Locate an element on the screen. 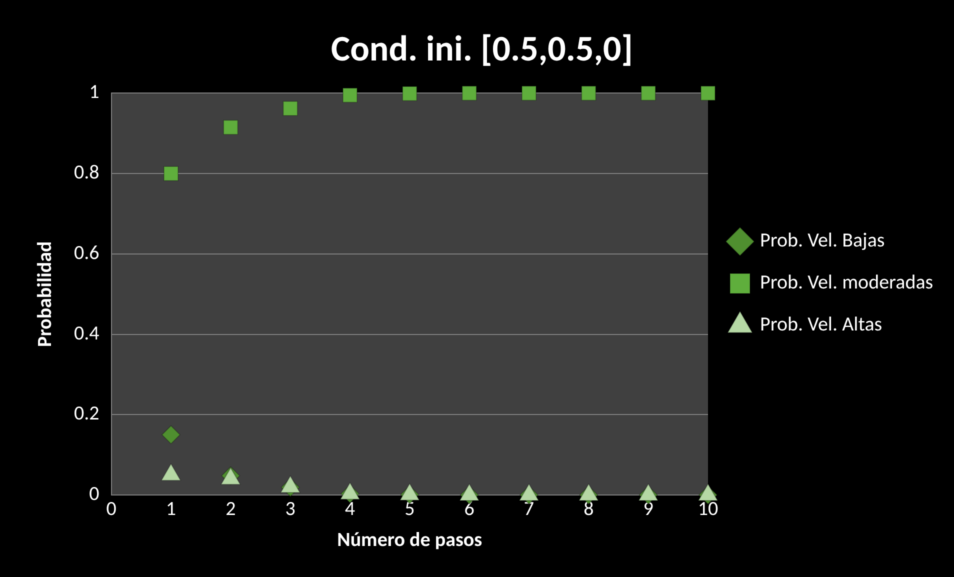  y-tick-label: 1 is located at coordinates (94, 92).